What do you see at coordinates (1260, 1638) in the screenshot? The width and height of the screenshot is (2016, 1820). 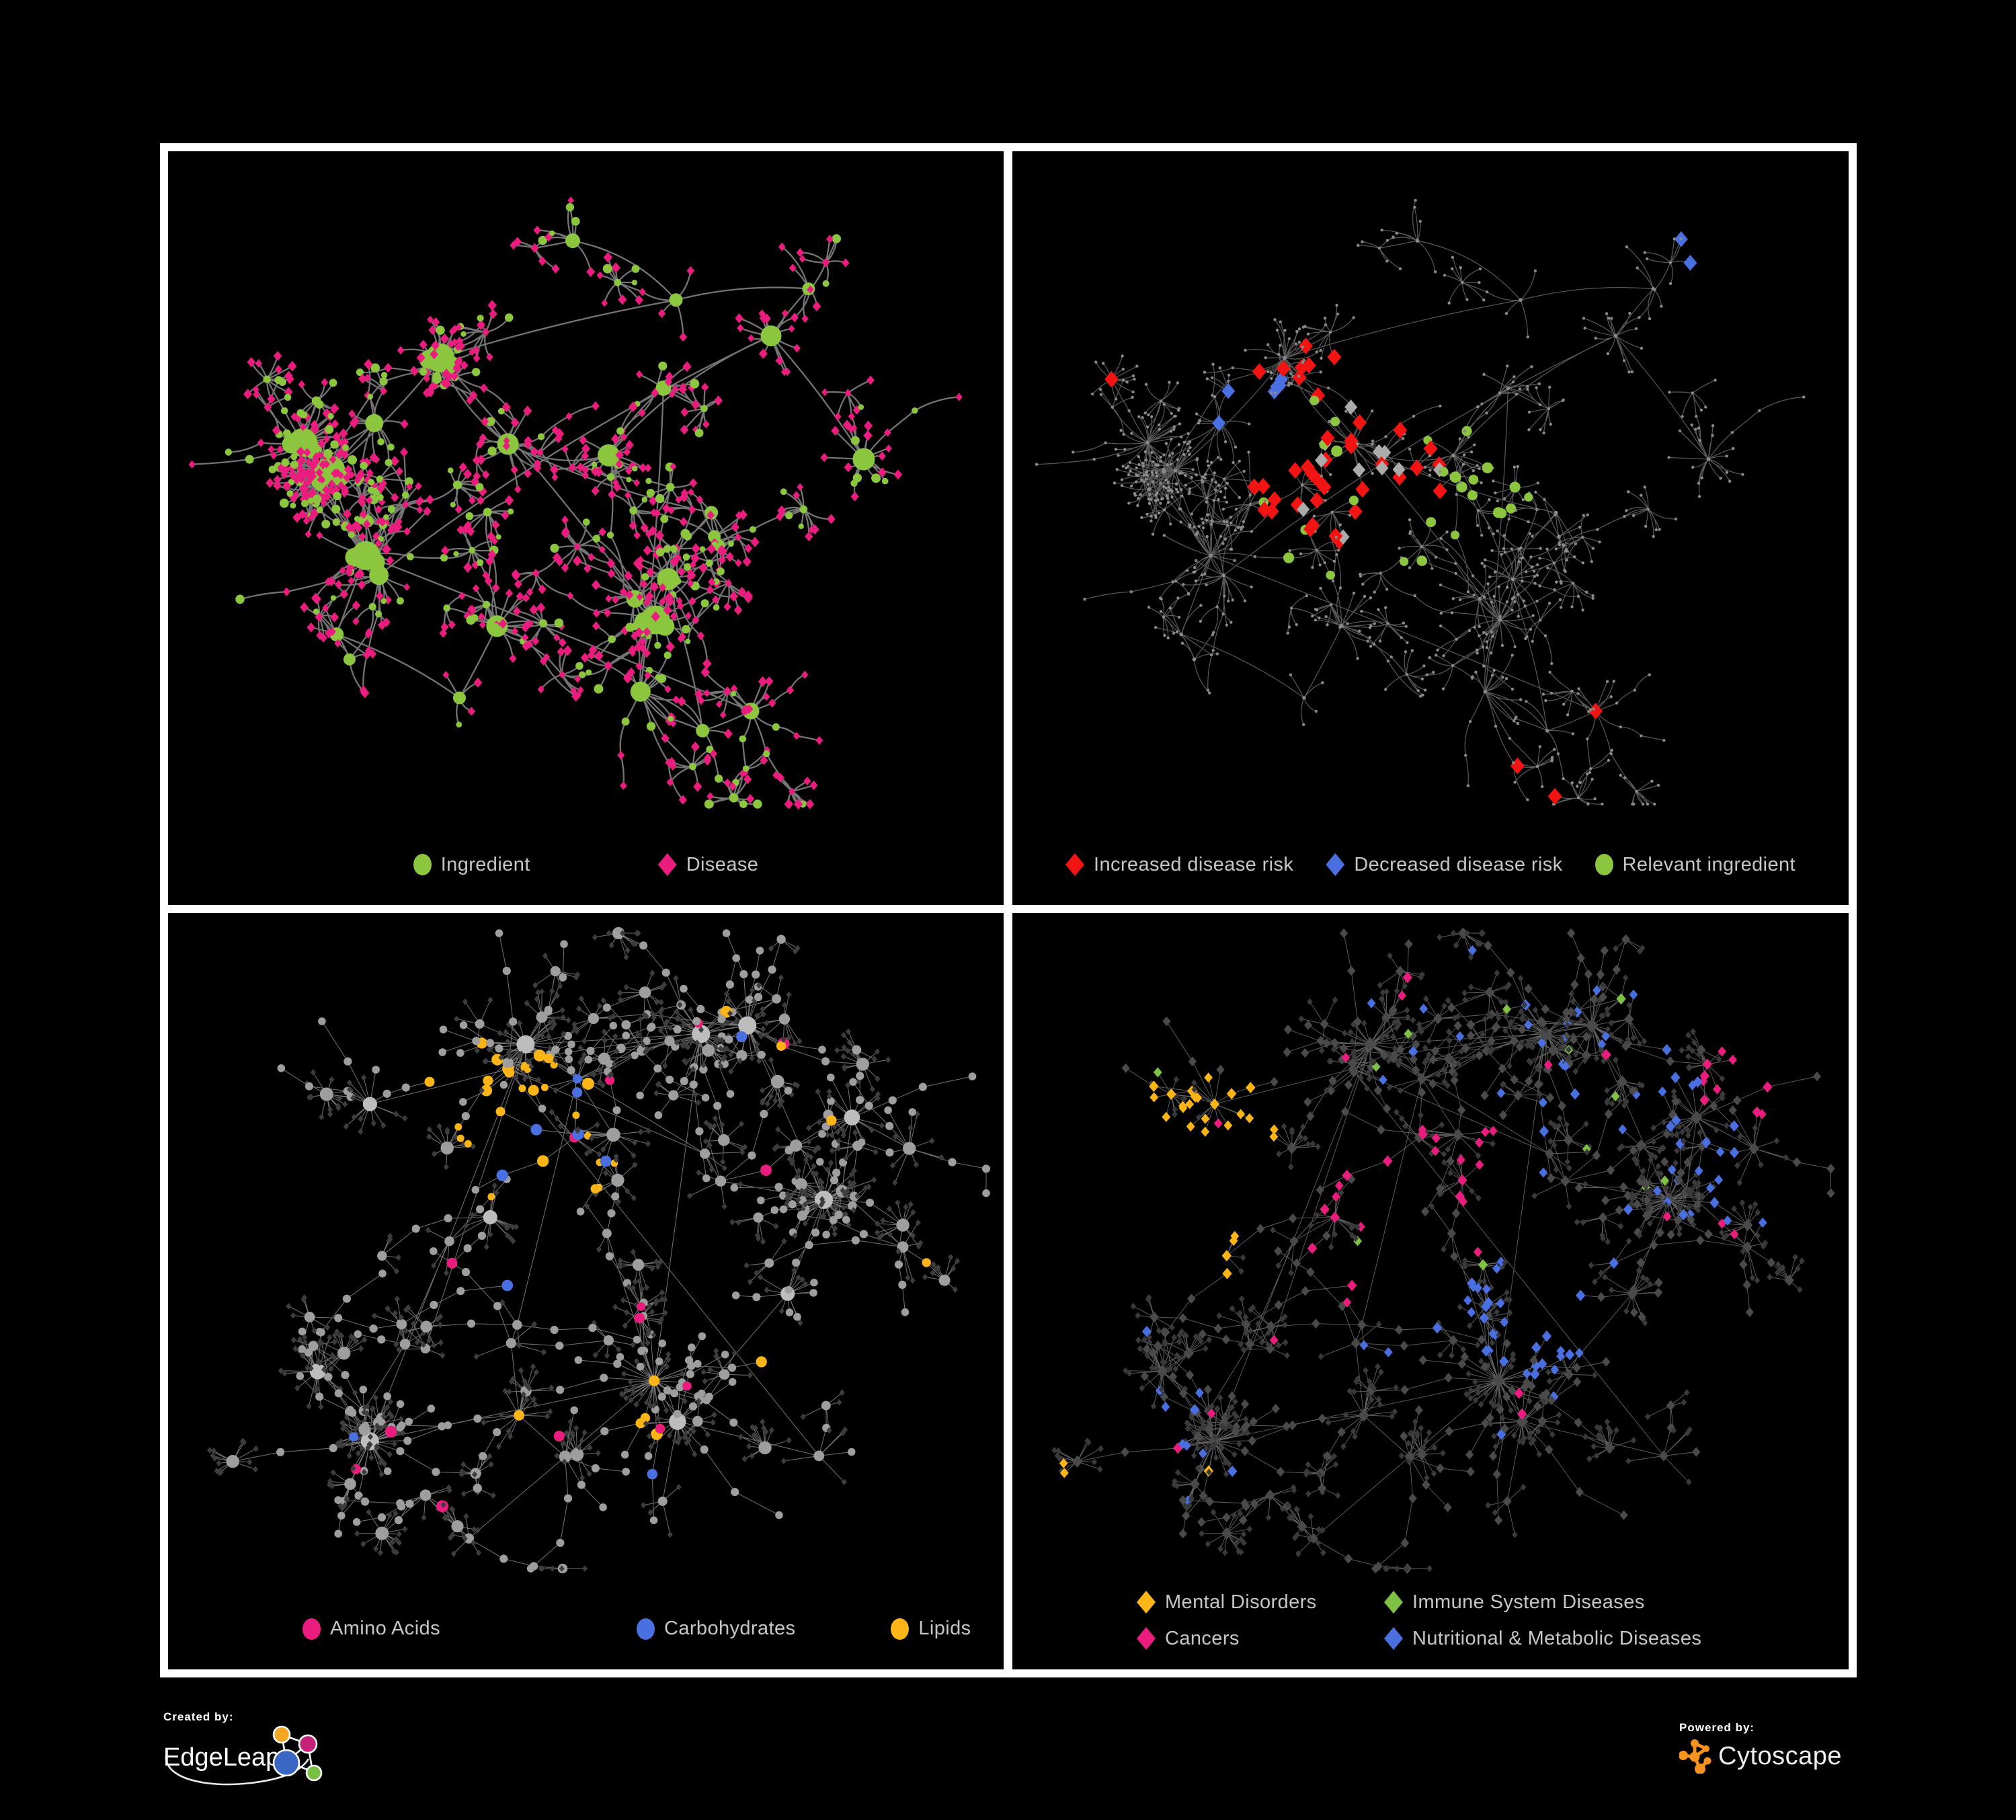 I see `legend-item: Cancers` at bounding box center [1260, 1638].